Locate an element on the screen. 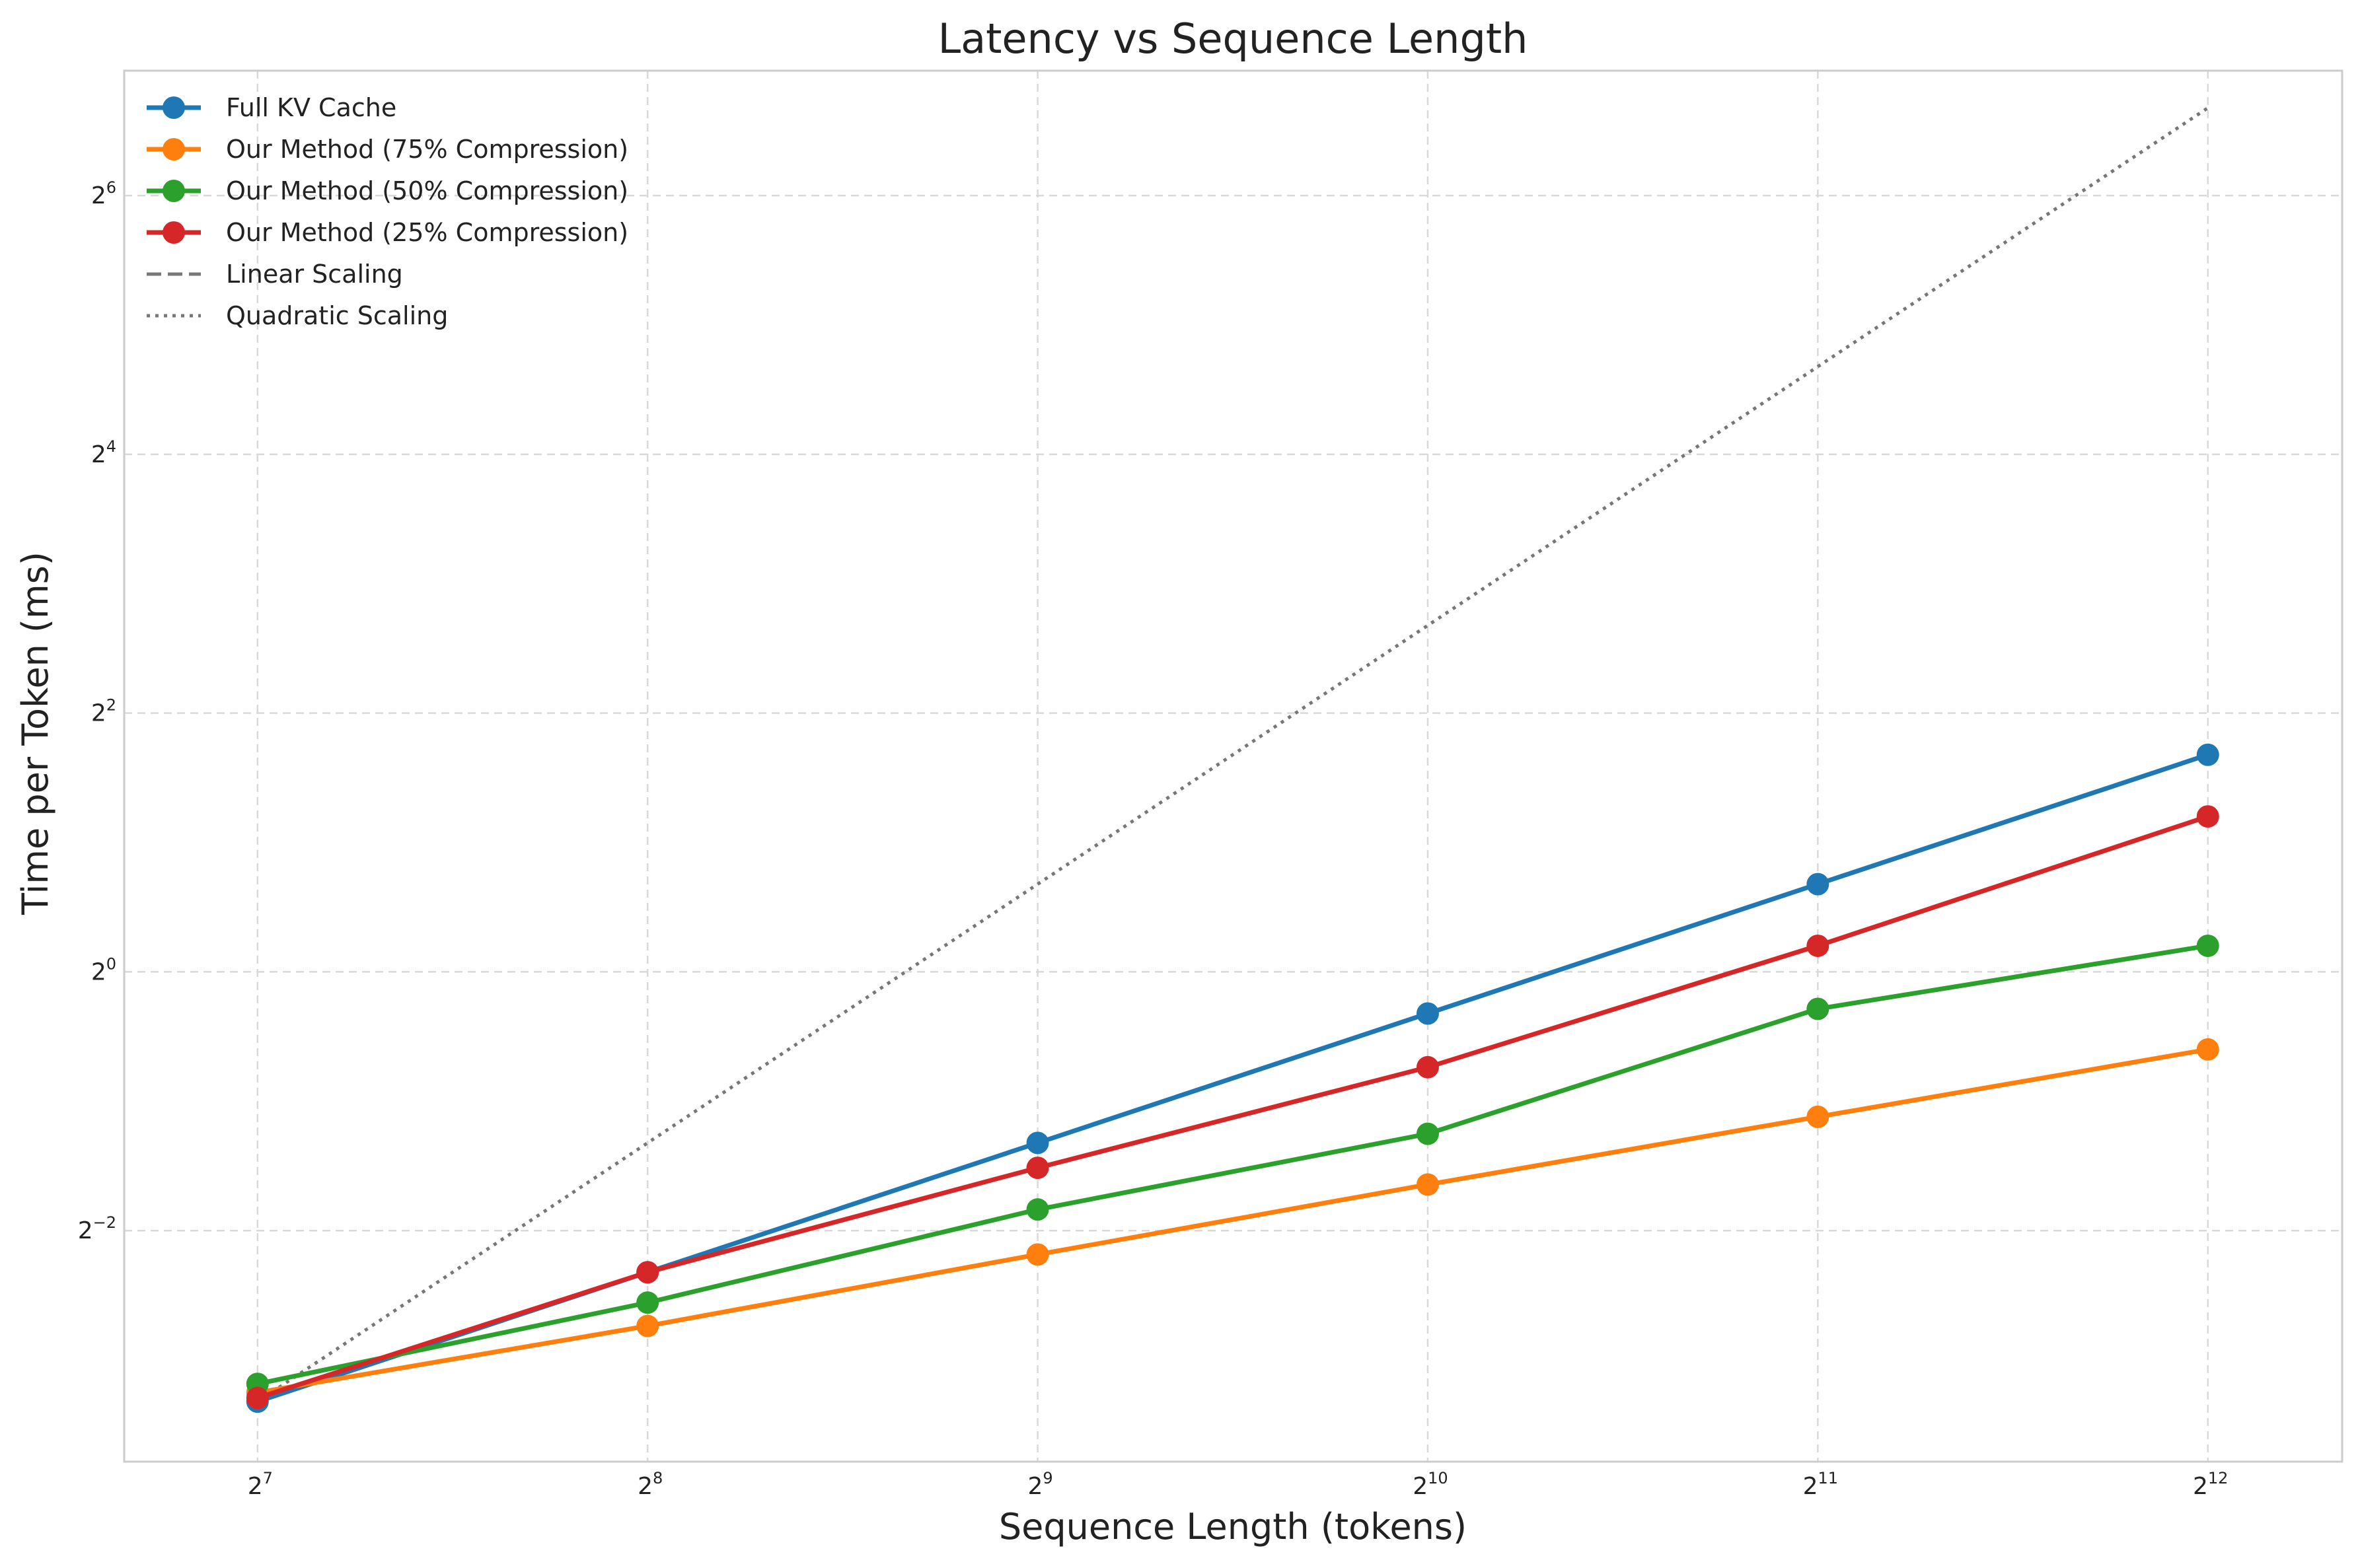  legend-label: Linear Scaling is located at coordinates (314, 274).